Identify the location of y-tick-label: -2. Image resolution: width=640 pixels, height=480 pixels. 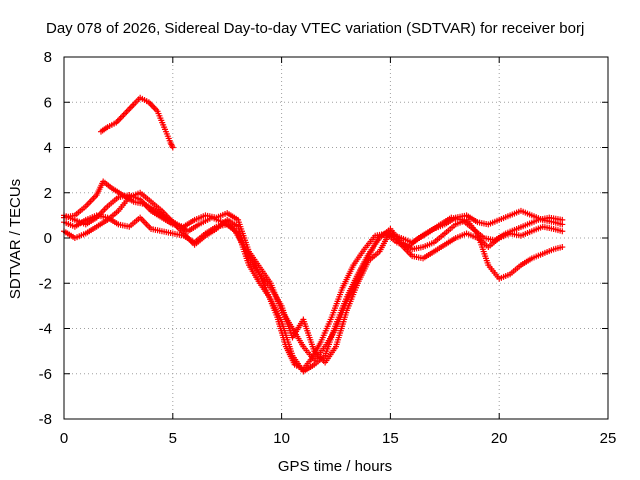
(45, 283).